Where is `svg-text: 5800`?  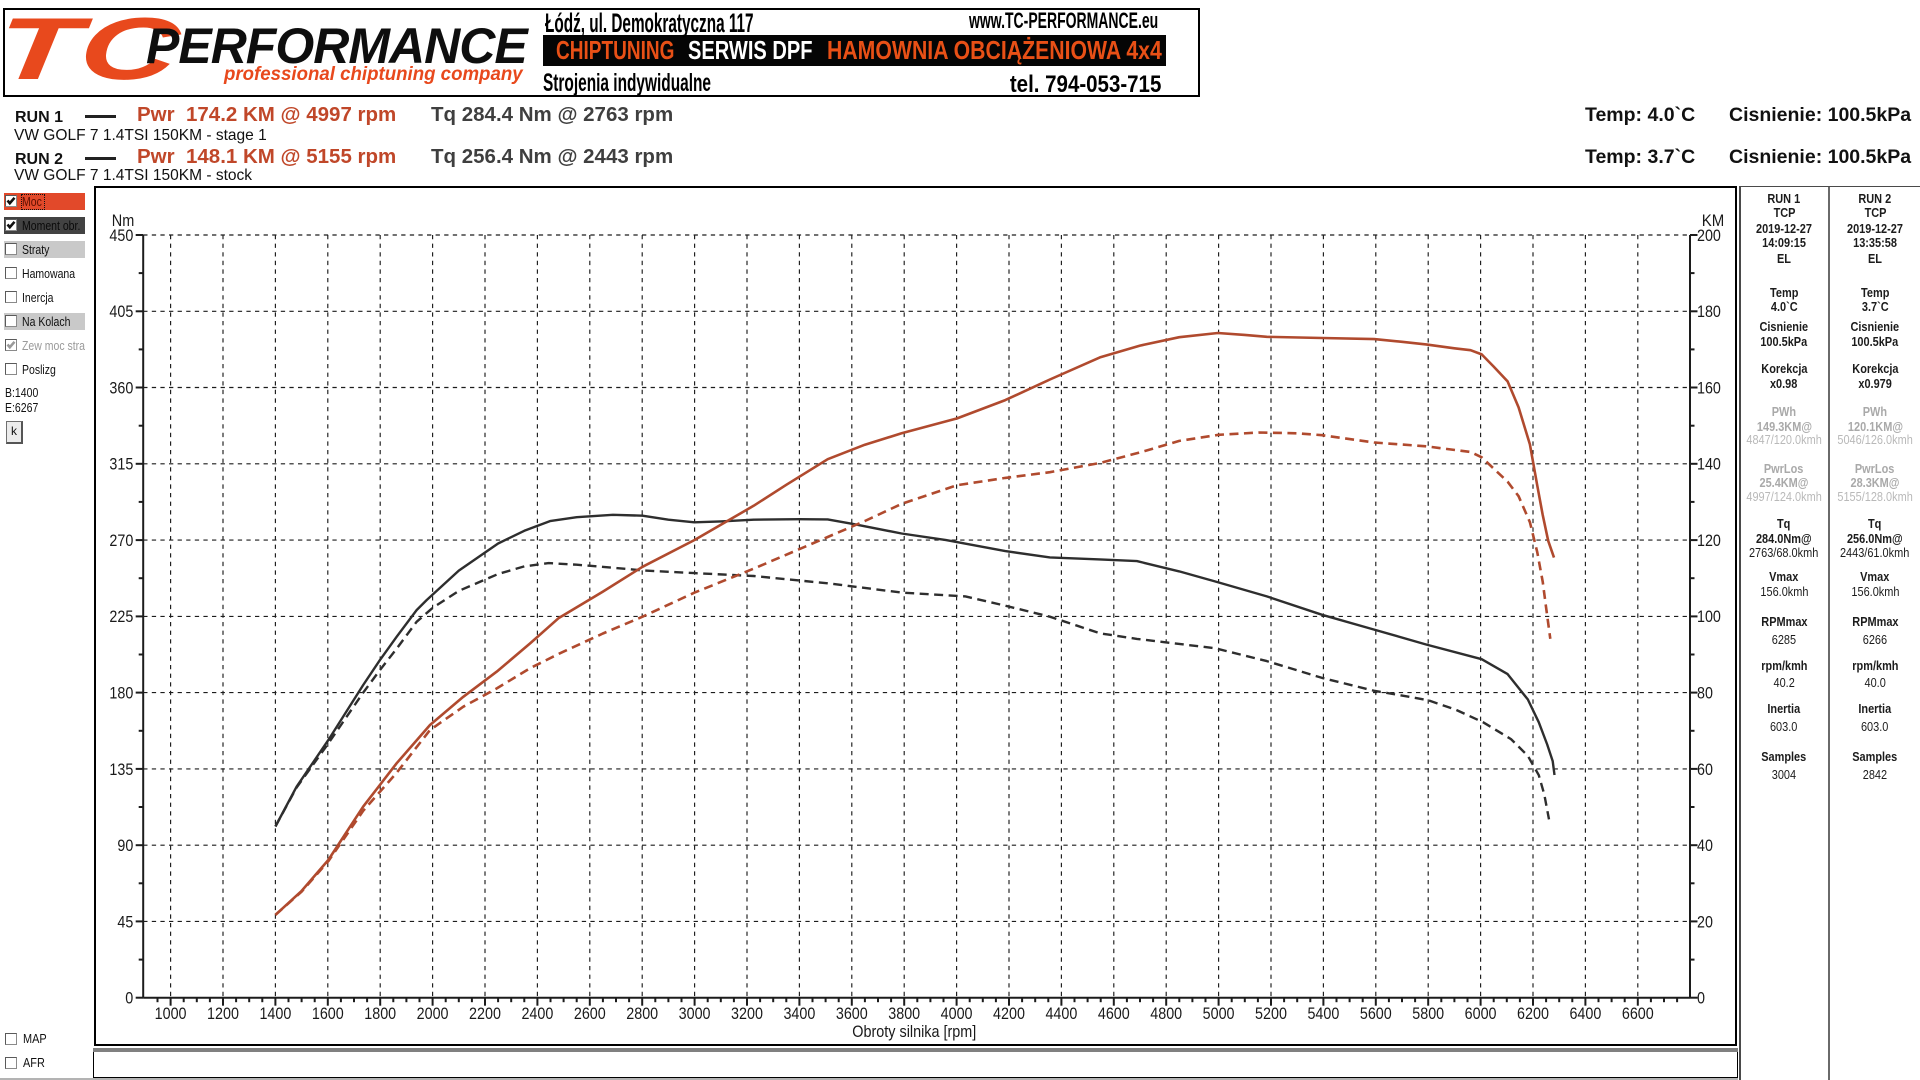 svg-text: 5800 is located at coordinates (1428, 1013).